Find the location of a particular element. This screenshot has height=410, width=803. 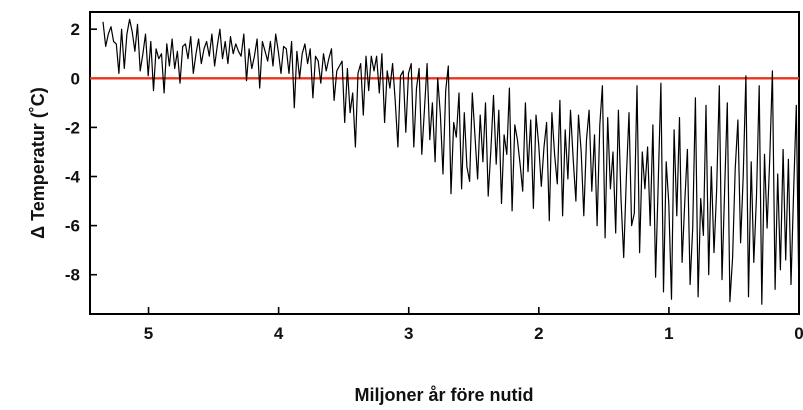

y-axis-title: Δ Temperatur (˚C) is located at coordinates (38, 163).